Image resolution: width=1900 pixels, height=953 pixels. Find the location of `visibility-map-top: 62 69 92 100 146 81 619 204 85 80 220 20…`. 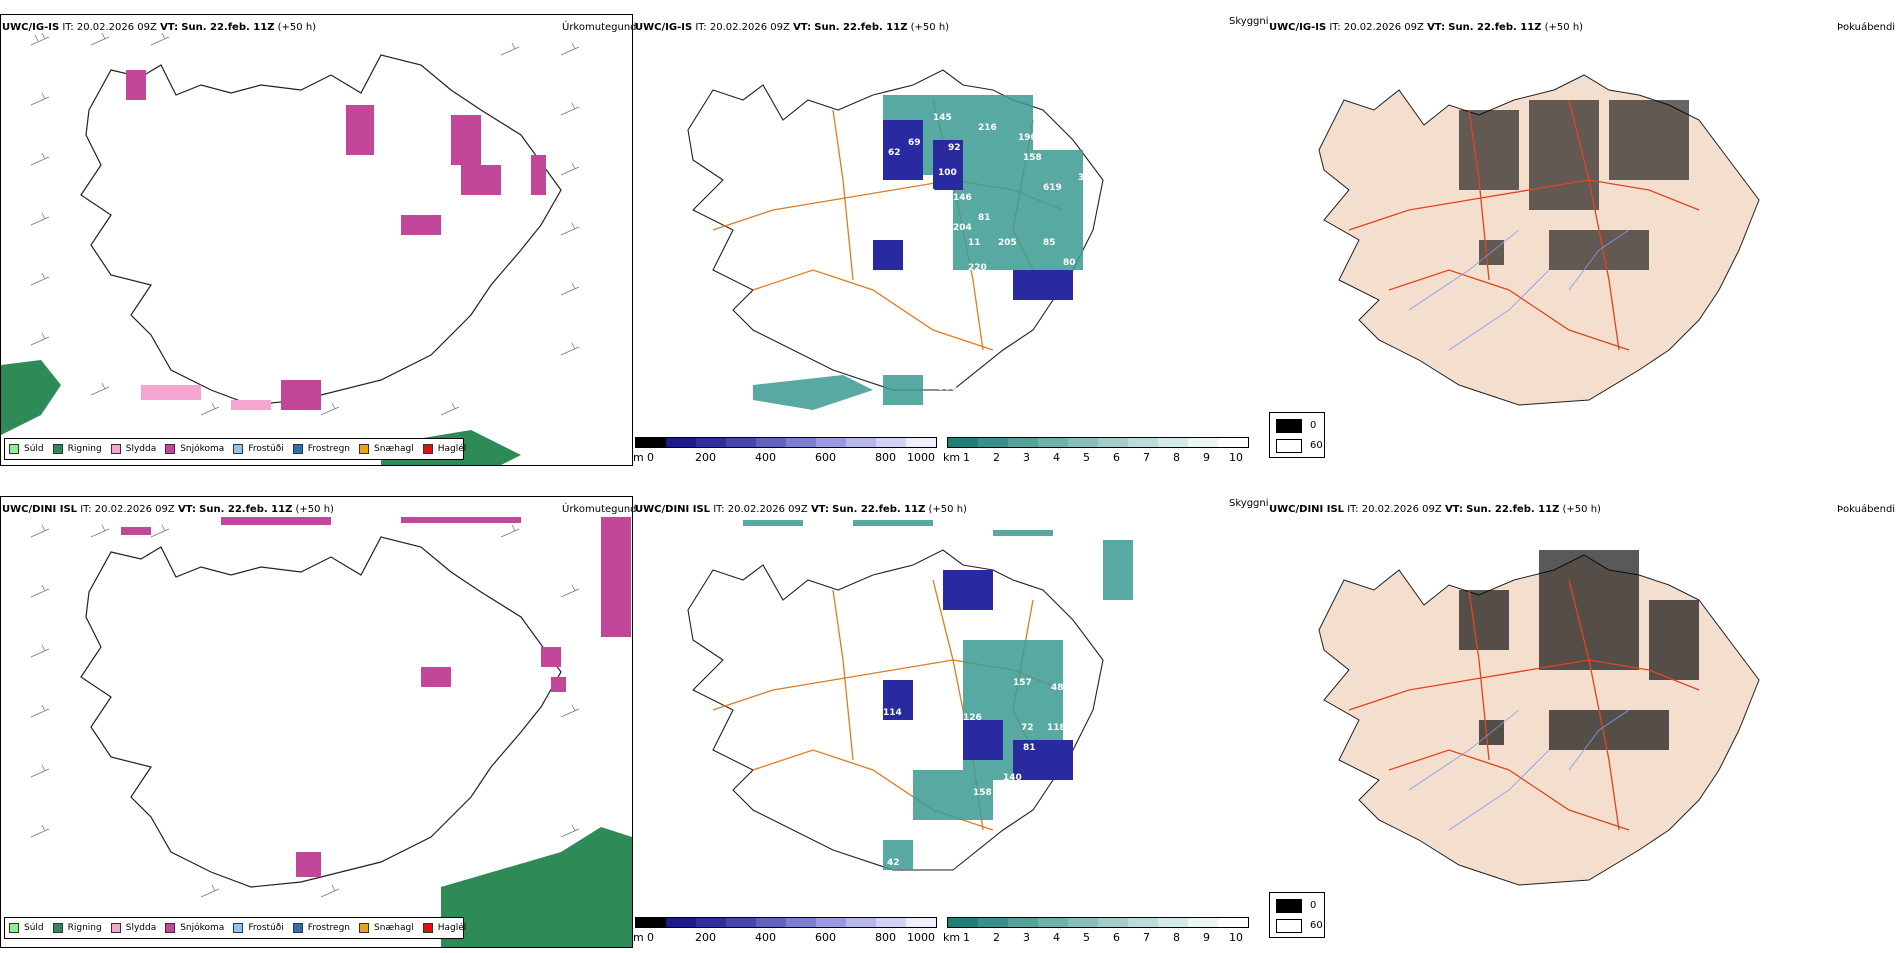

visibility-map-top: 62 69 92 100 146 81 619 204 85 80 220 20… is located at coordinates (895, 239).